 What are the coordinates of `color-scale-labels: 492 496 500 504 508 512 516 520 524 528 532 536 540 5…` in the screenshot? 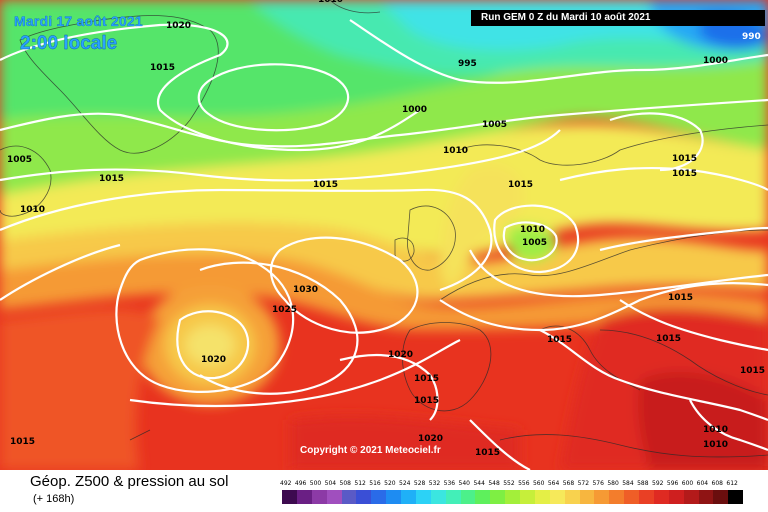 It's located at (516, 484).